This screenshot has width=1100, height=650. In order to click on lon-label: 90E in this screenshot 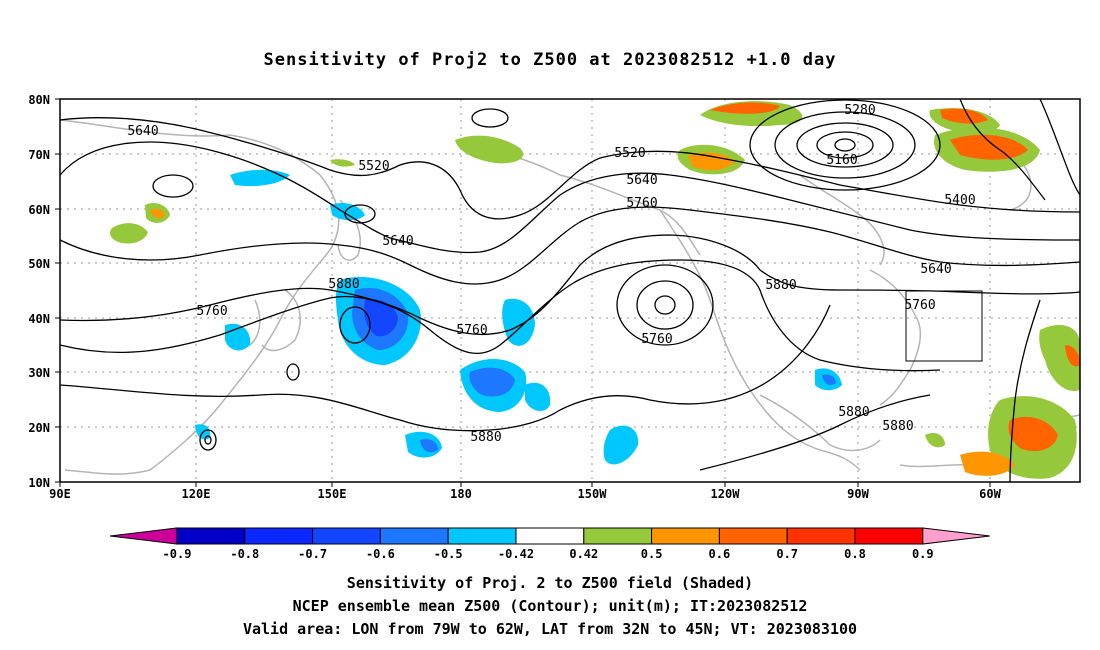, I will do `click(60, 494)`.